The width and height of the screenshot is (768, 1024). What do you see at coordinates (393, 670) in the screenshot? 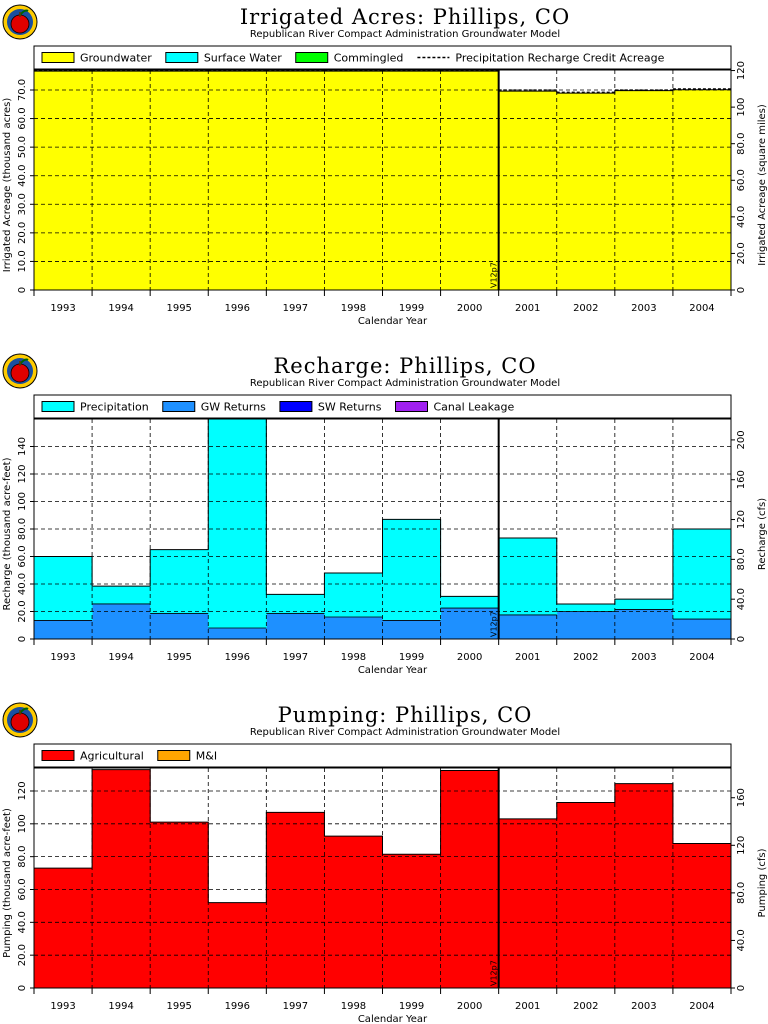
I see `x-axis-label: Calendar Year` at bounding box center [393, 670].